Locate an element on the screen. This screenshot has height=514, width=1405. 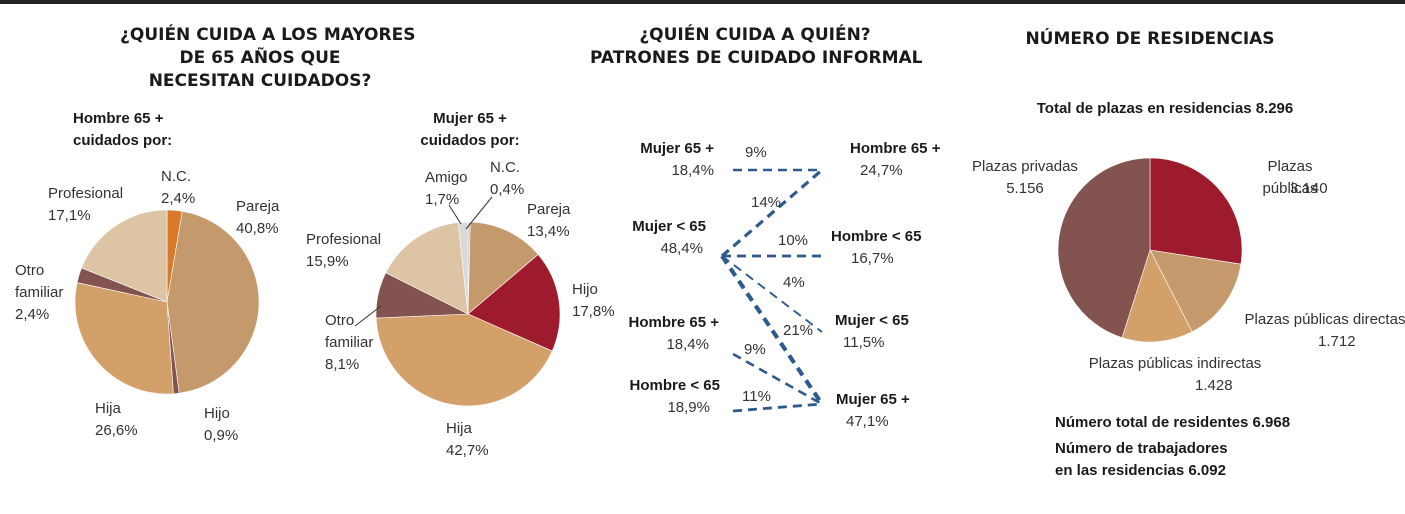
pie2-slice-hija is located at coordinates (464, 360).